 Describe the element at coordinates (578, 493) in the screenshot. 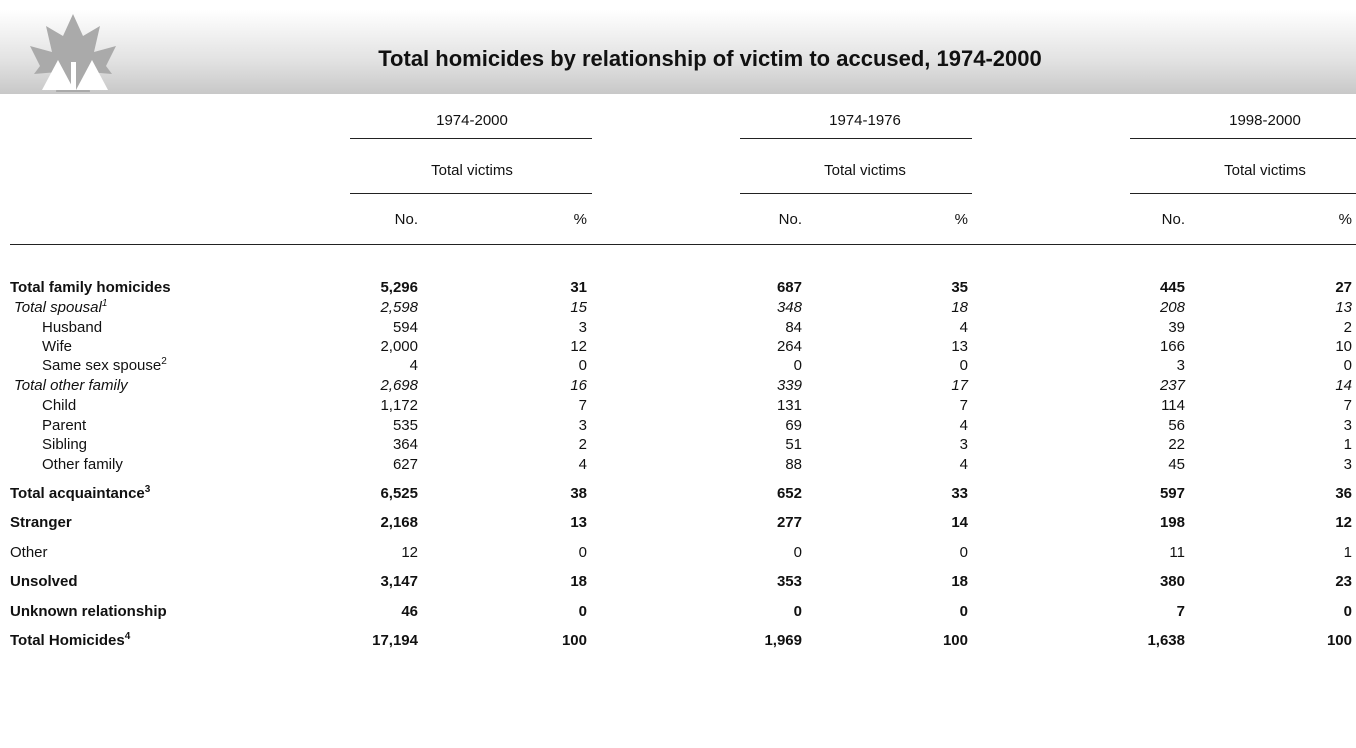

I see `cell: 38` at that location.